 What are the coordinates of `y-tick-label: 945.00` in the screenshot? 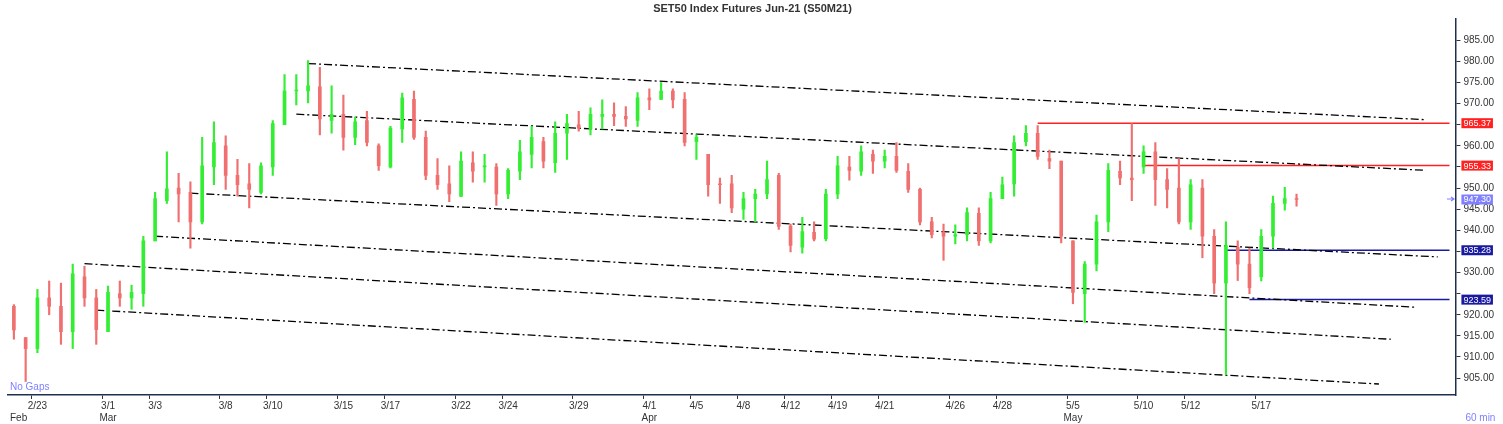 It's located at (1479, 208).